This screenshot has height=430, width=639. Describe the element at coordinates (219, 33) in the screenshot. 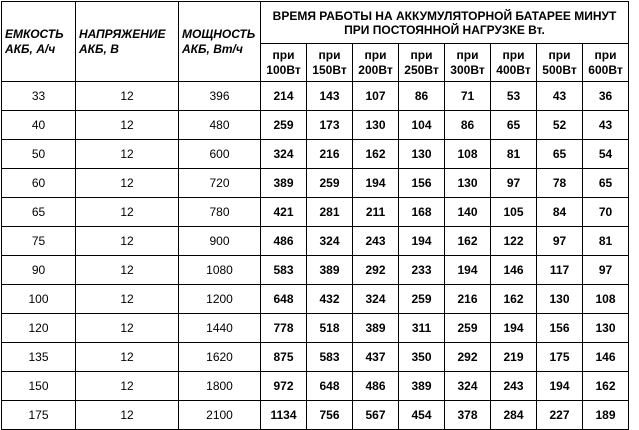

I see `header-power-line1: МОЩНОСТЬ` at that location.